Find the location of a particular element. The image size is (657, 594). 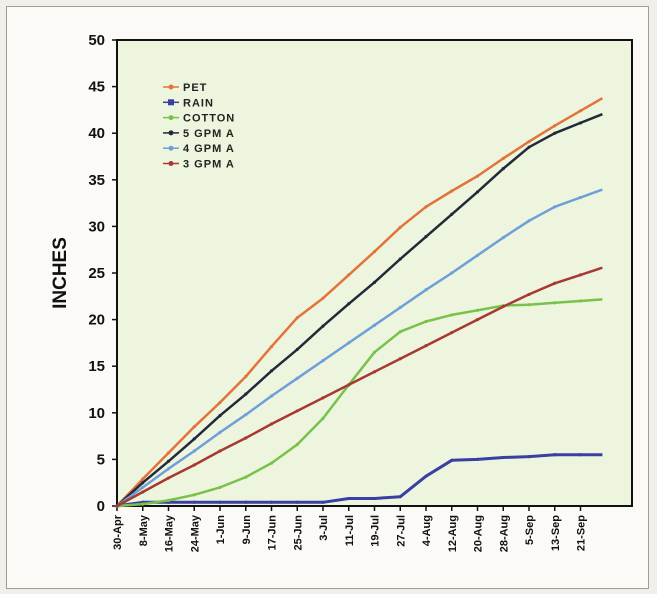

legend-marker-5-gpm-a is located at coordinates (171, 133).